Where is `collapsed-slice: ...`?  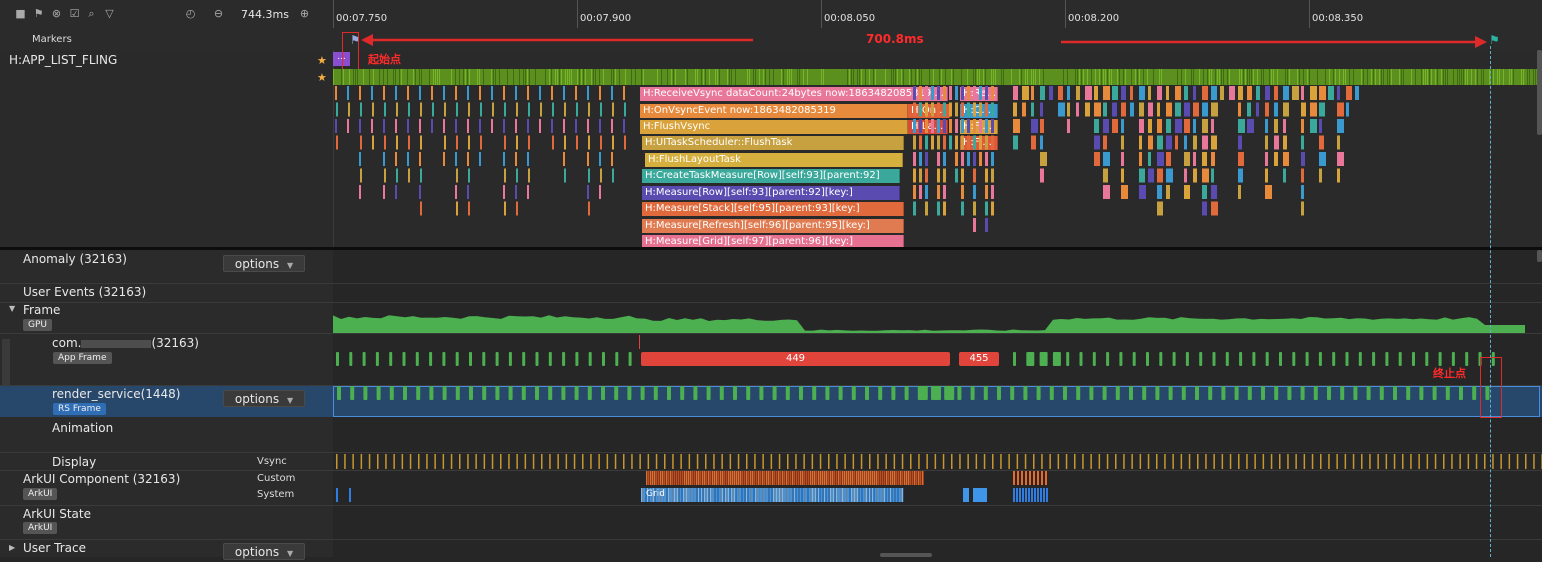
collapsed-slice: ... is located at coordinates (341, 59).